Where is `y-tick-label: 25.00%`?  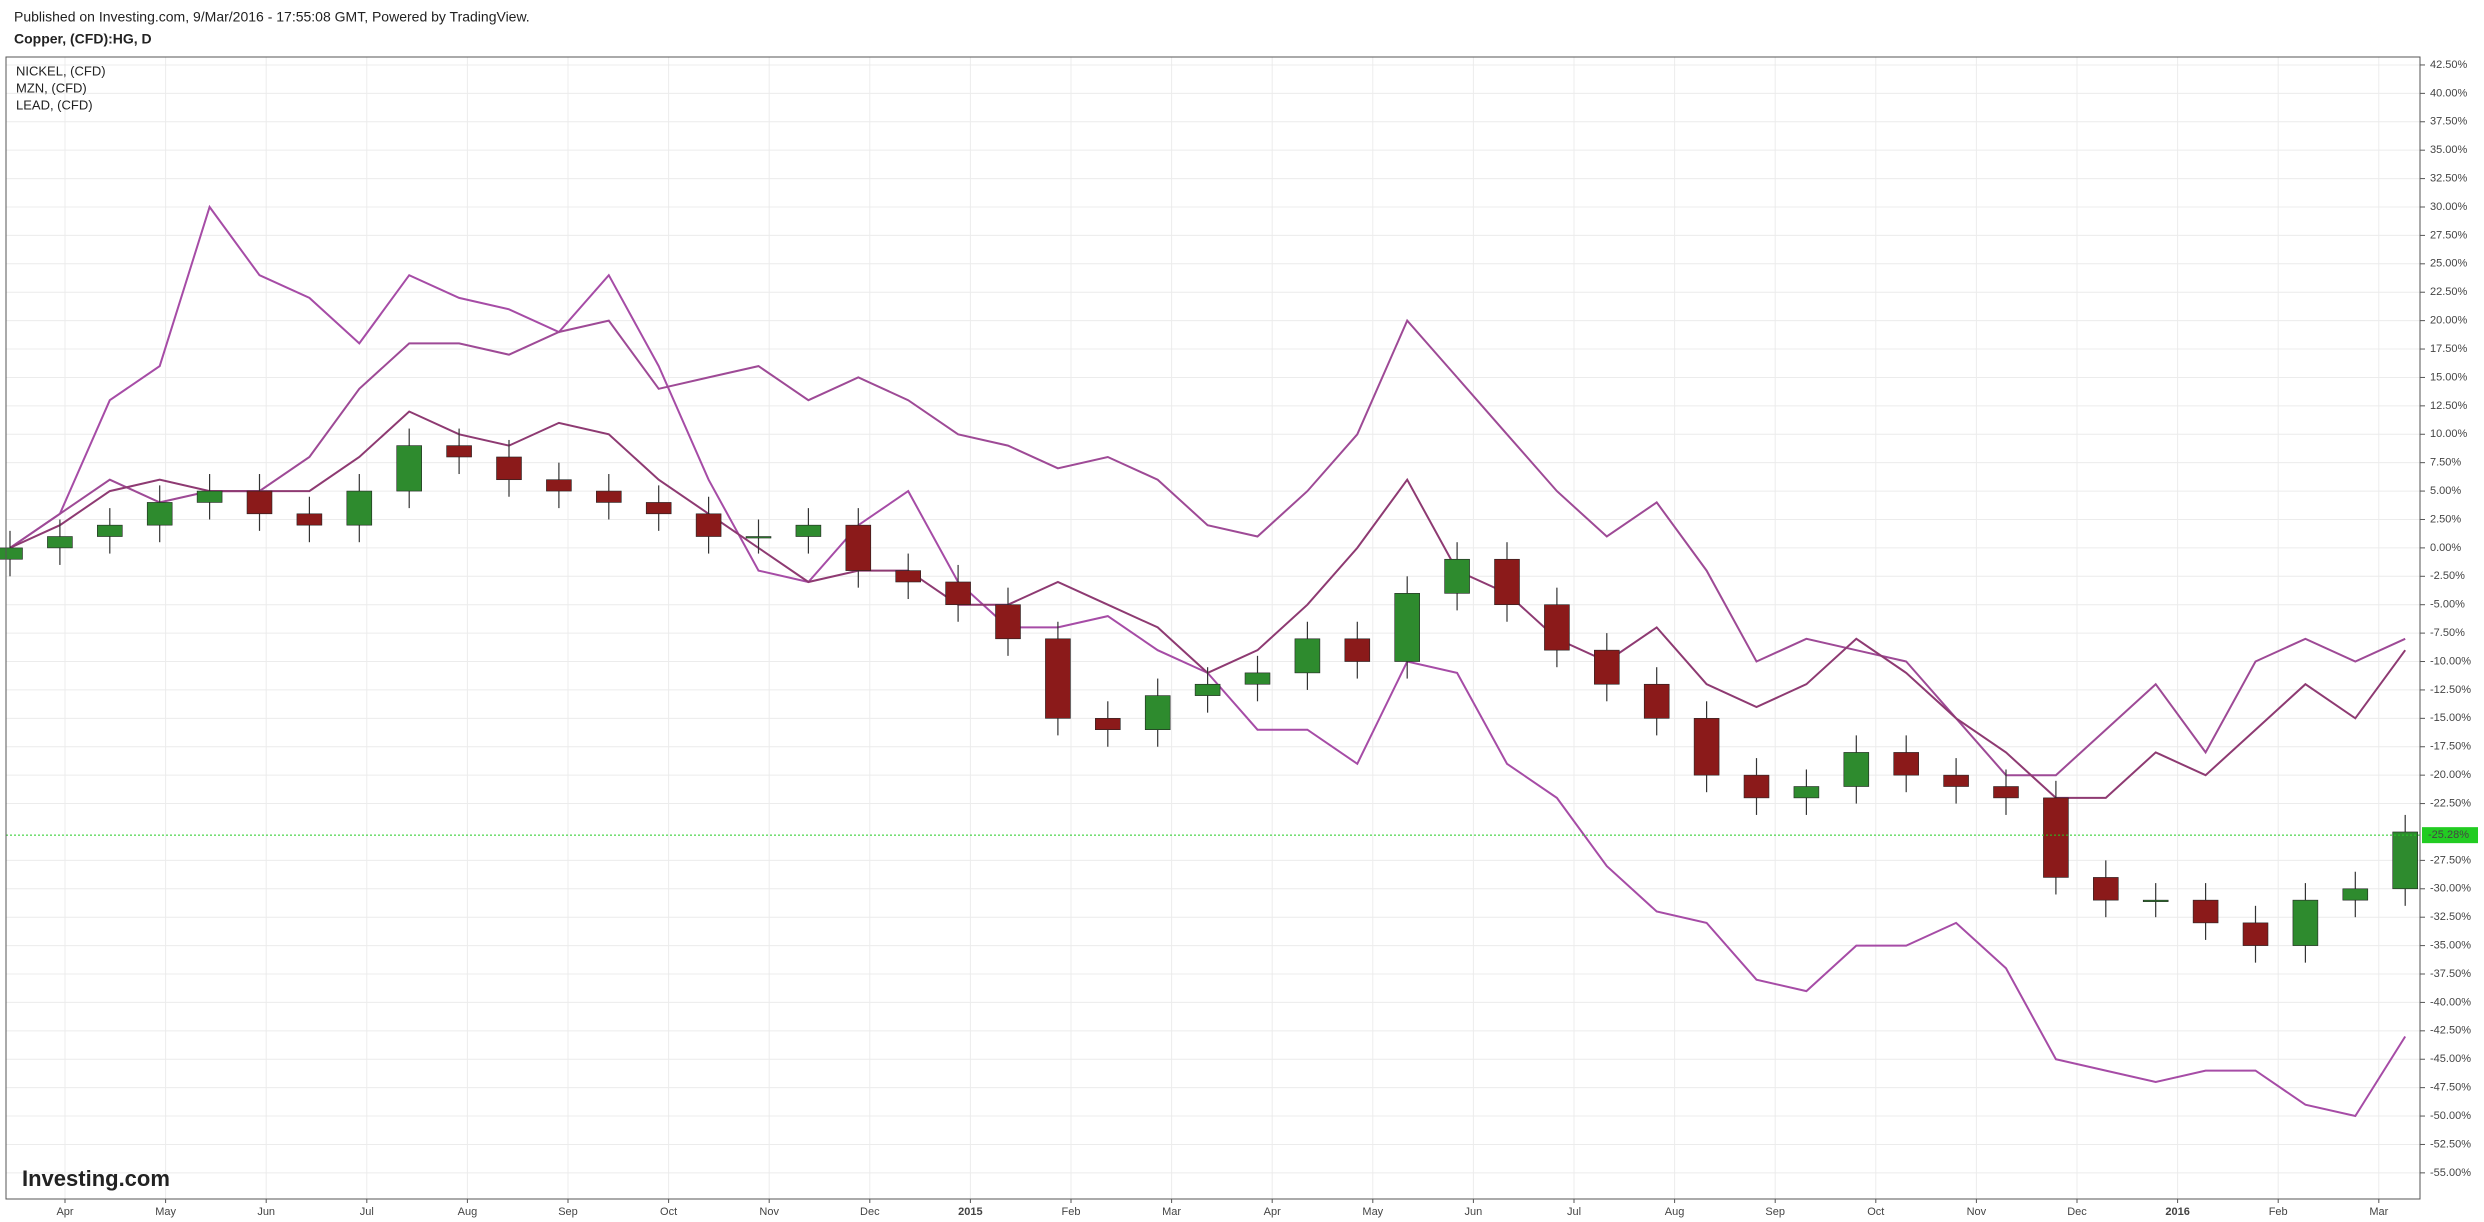 y-tick-label: 25.00% is located at coordinates (2449, 264).